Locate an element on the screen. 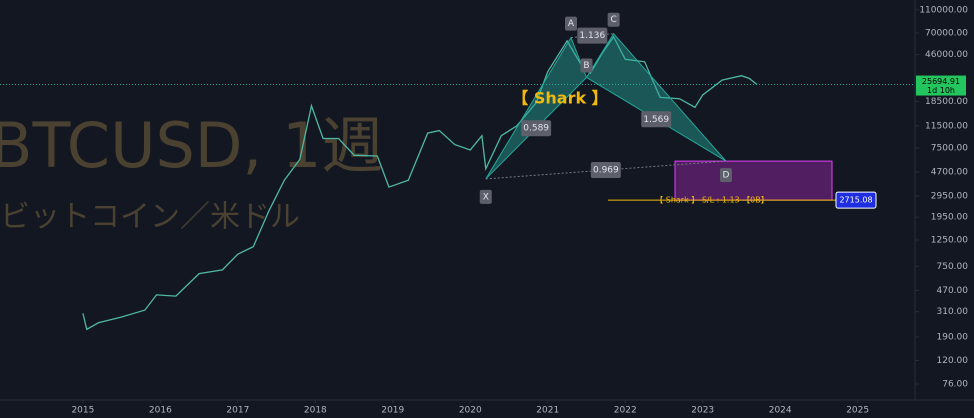 The width and height of the screenshot is (974, 418). y-tick-label: 46000.00 is located at coordinates (946, 55).